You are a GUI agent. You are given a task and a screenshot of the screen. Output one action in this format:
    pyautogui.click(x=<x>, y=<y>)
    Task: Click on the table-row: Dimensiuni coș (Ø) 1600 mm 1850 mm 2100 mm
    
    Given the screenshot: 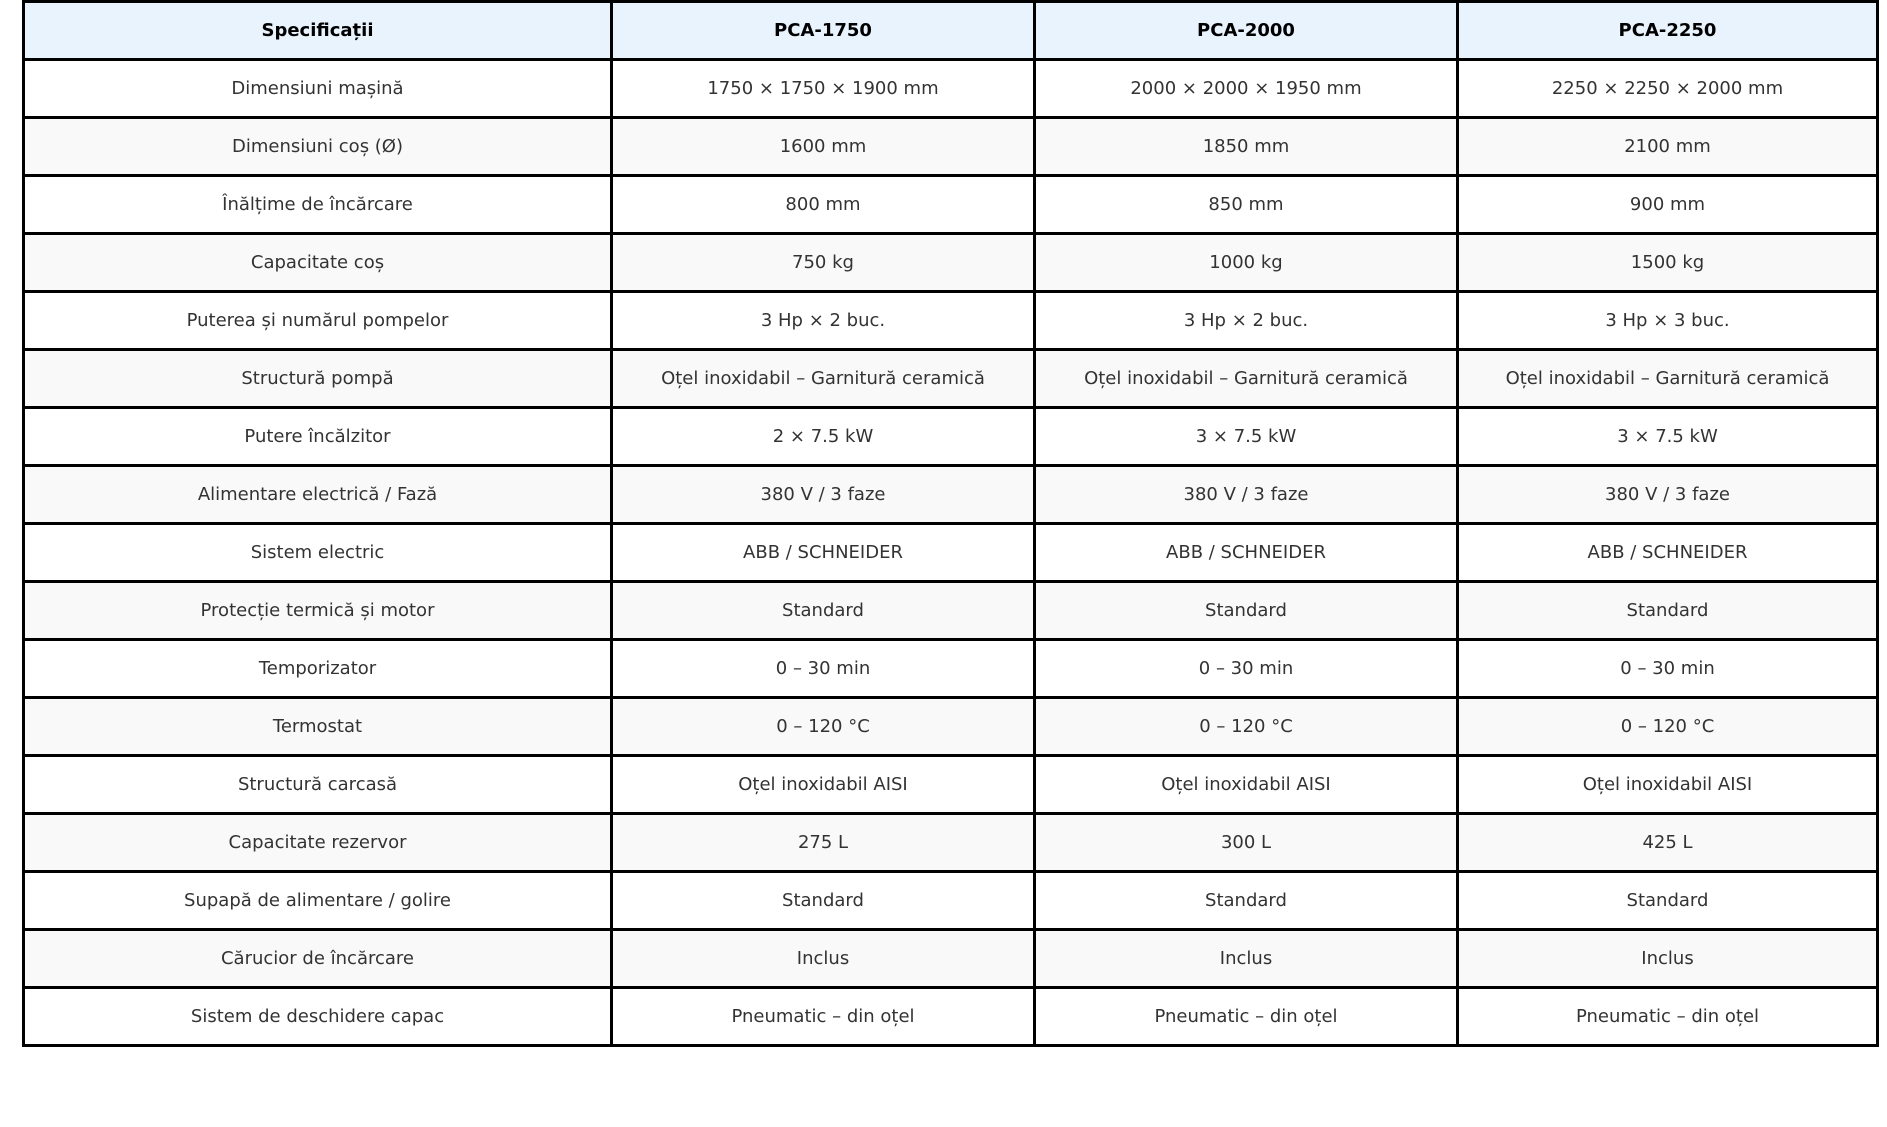 What is the action you would take?
    pyautogui.click(x=950, y=146)
    